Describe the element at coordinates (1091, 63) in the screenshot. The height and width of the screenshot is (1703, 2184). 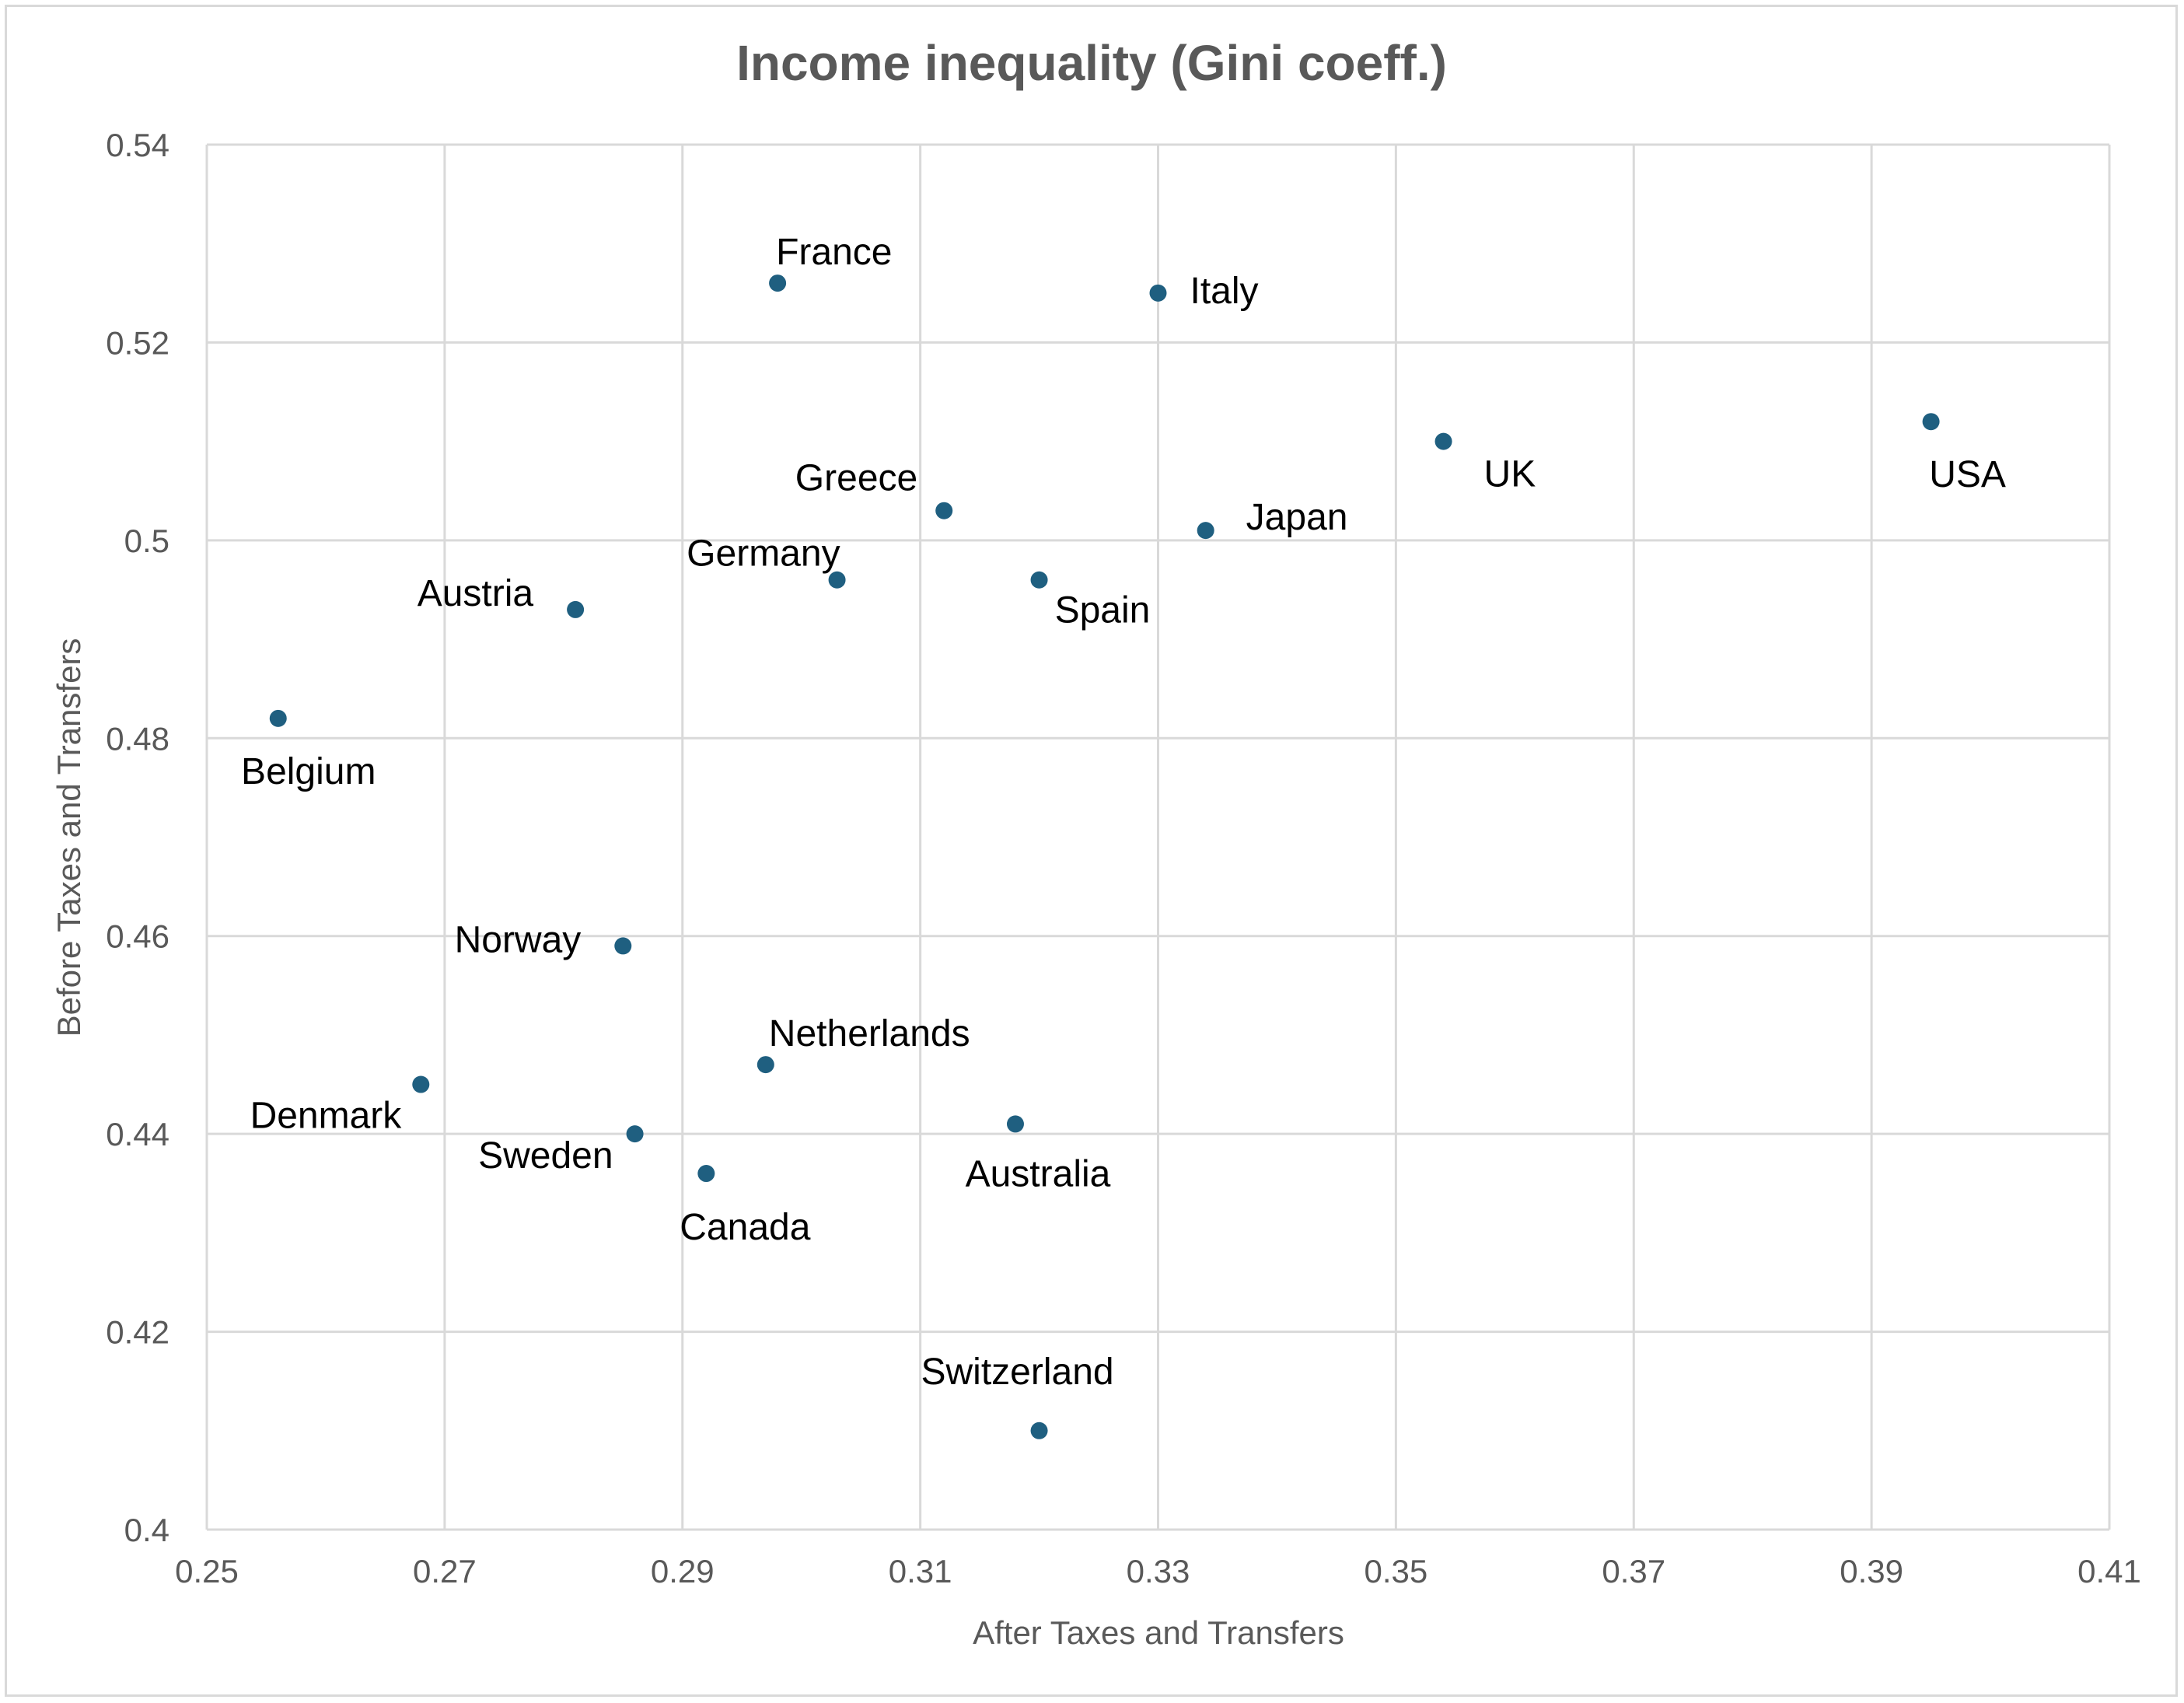
I see `chart-title: Income inequality (Gini coeff.)` at that location.